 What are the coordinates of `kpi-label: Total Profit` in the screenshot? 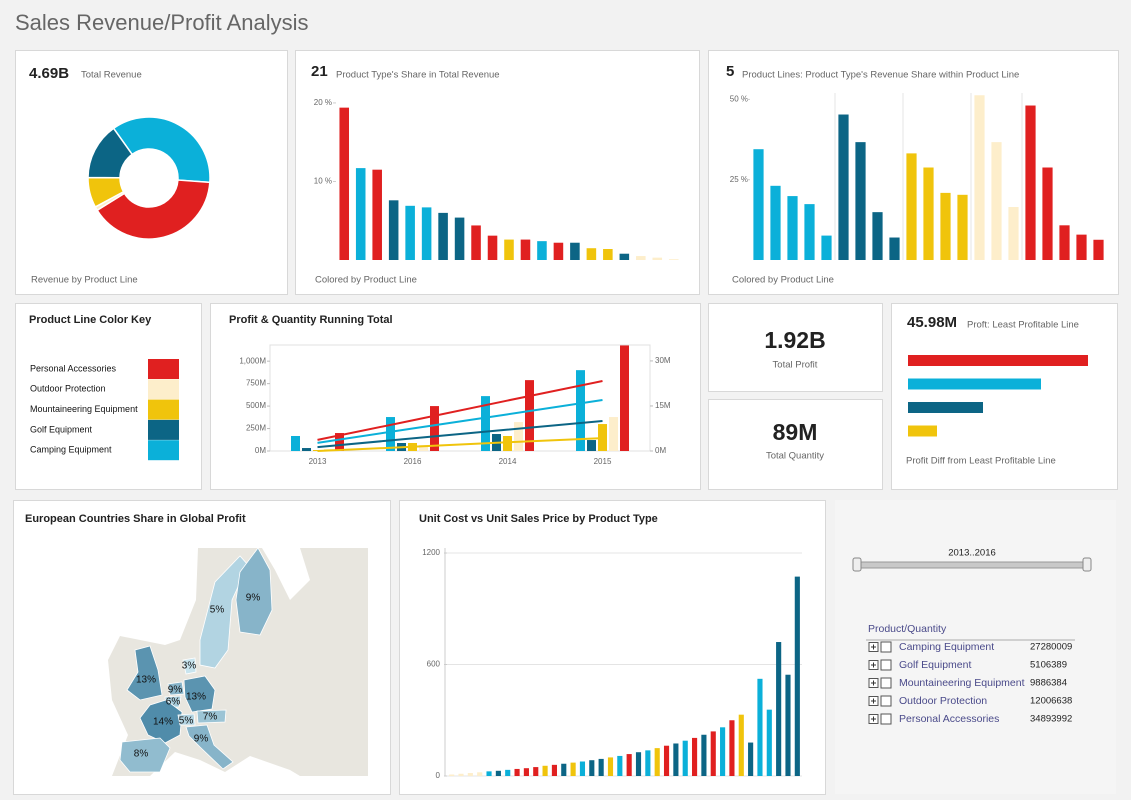 It's located at (795, 365).